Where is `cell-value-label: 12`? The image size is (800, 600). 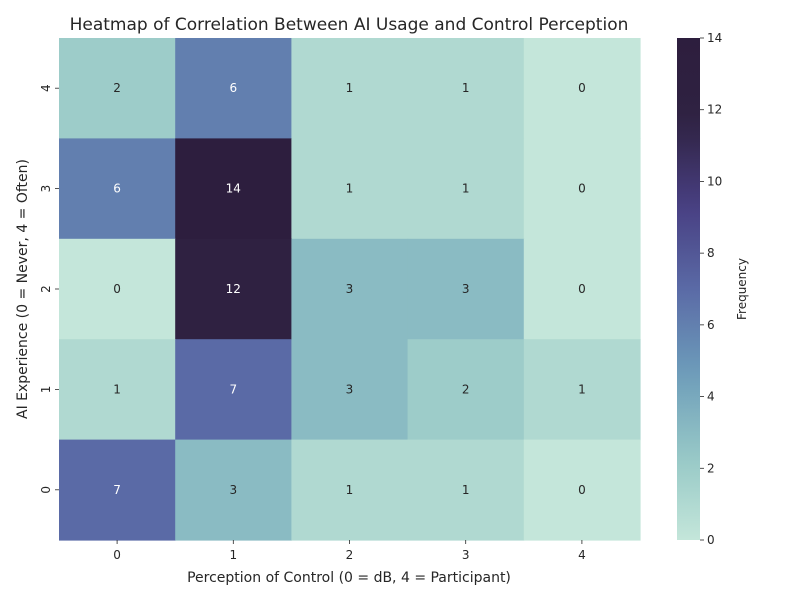
cell-value-label: 12 is located at coordinates (233, 289).